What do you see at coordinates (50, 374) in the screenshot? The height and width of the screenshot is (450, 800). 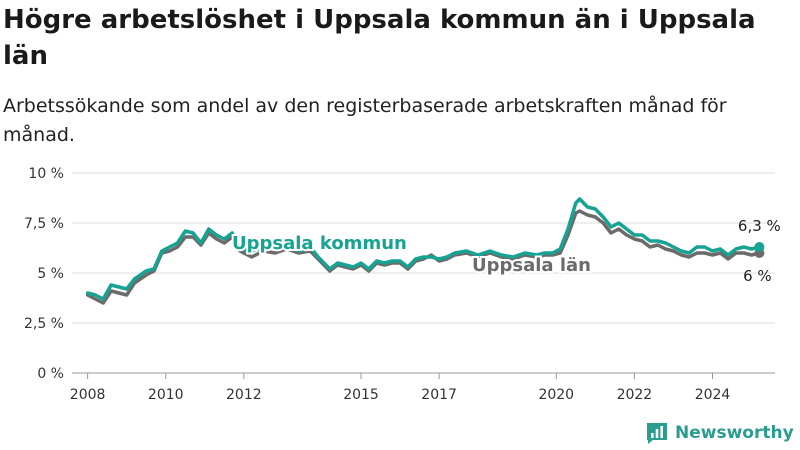 I see `y-tick-label: 0 %` at bounding box center [50, 374].